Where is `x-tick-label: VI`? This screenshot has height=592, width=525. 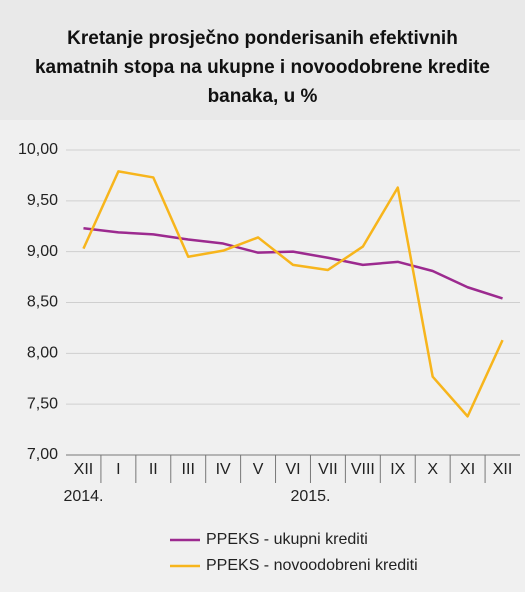
x-tick-label: VI is located at coordinates (292, 469).